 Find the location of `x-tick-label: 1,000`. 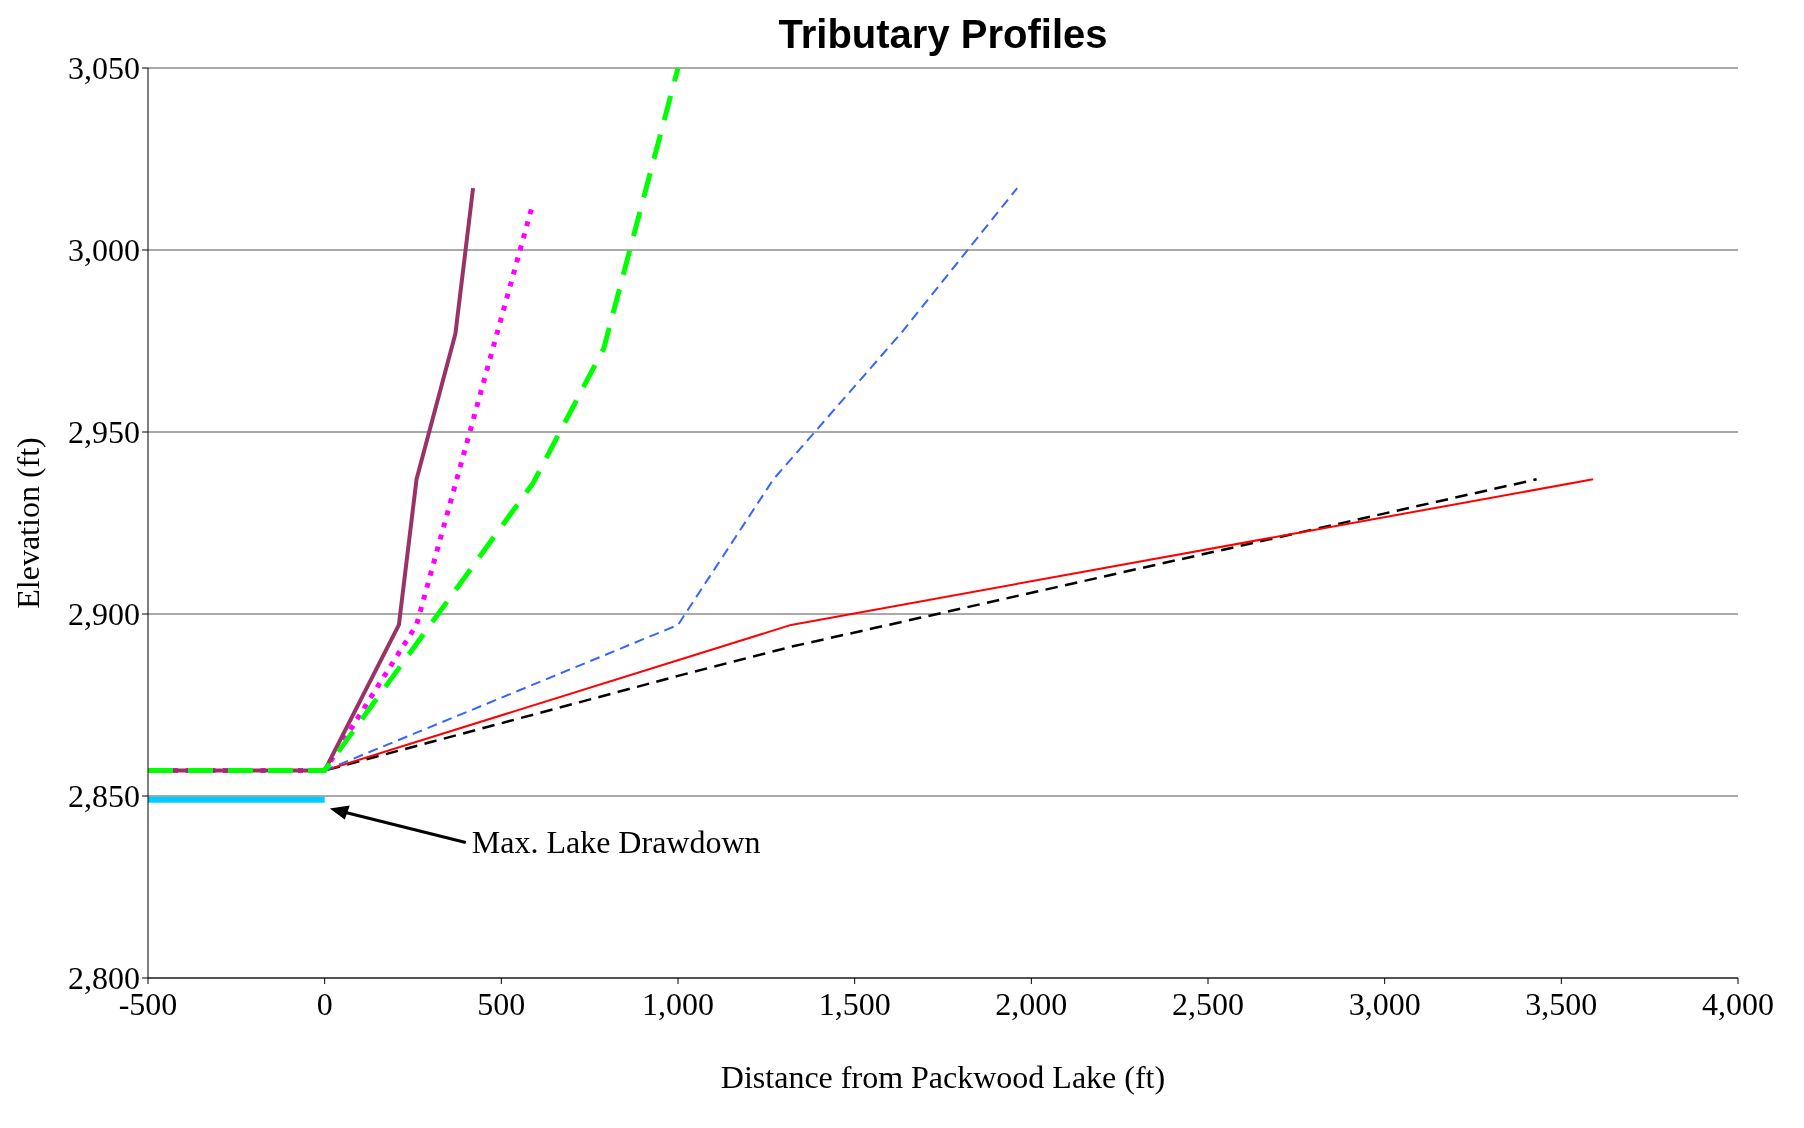

x-tick-label: 1,000 is located at coordinates (678, 1003).